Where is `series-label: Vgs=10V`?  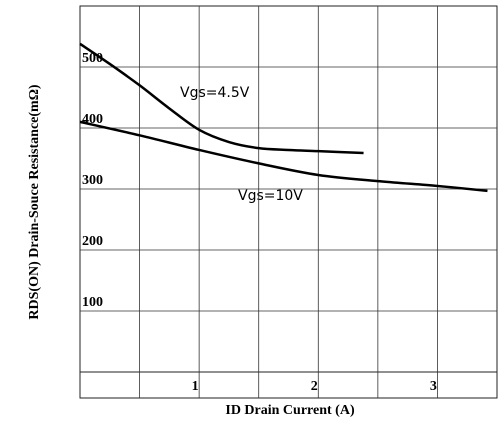
series-label: Vgs=10V is located at coordinates (270, 196).